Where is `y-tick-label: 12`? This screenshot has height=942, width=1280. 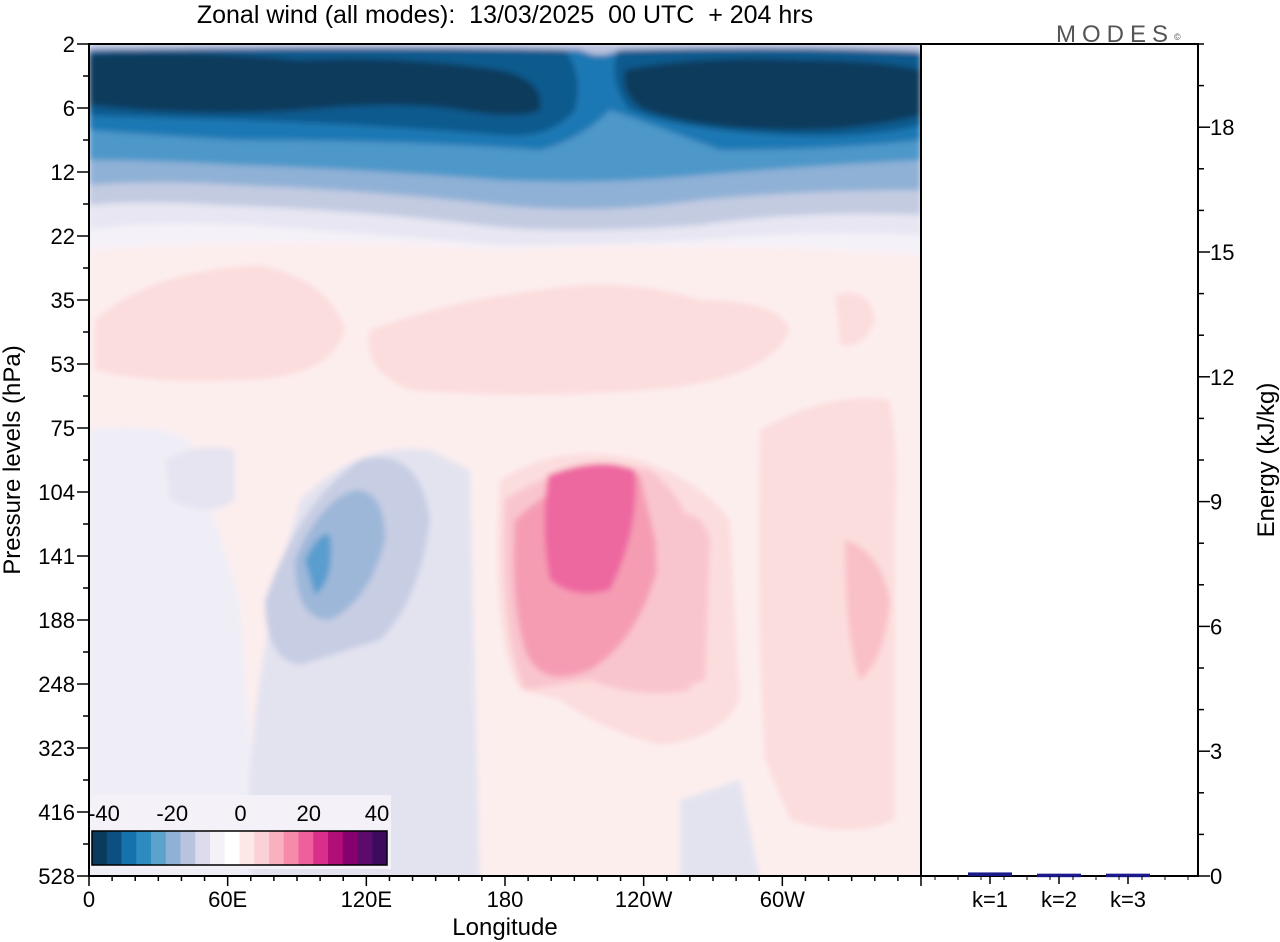
y-tick-label: 12 is located at coordinates (63, 172).